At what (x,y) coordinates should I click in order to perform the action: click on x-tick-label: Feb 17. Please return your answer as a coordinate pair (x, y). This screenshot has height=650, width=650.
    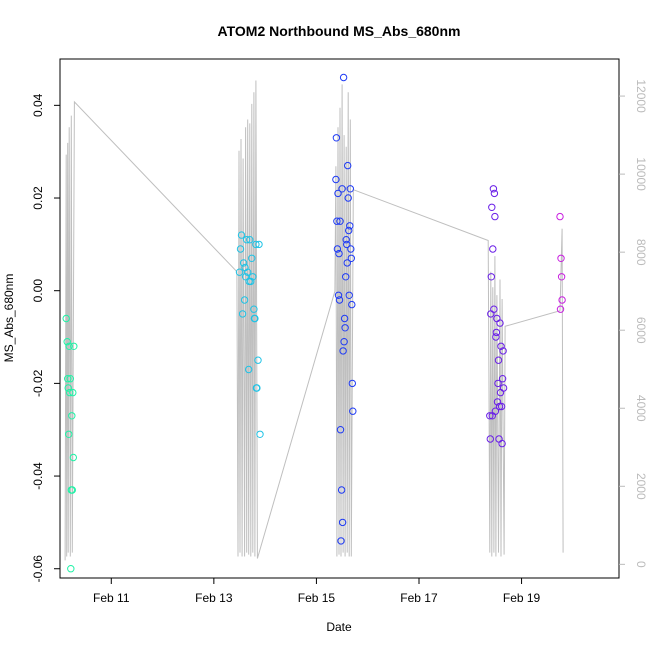
    Looking at the image, I should click on (419, 598).